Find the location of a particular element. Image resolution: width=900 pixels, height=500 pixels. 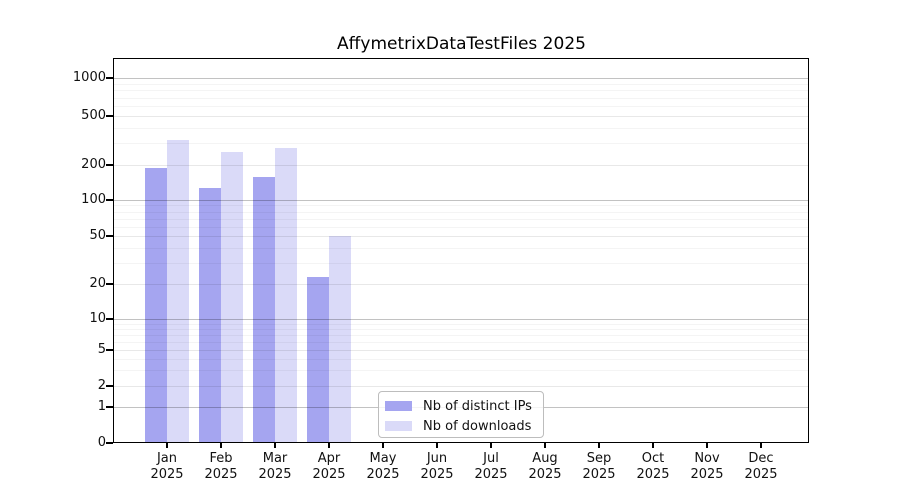

x-tick-label: Nov 2025 is located at coordinates (707, 466).